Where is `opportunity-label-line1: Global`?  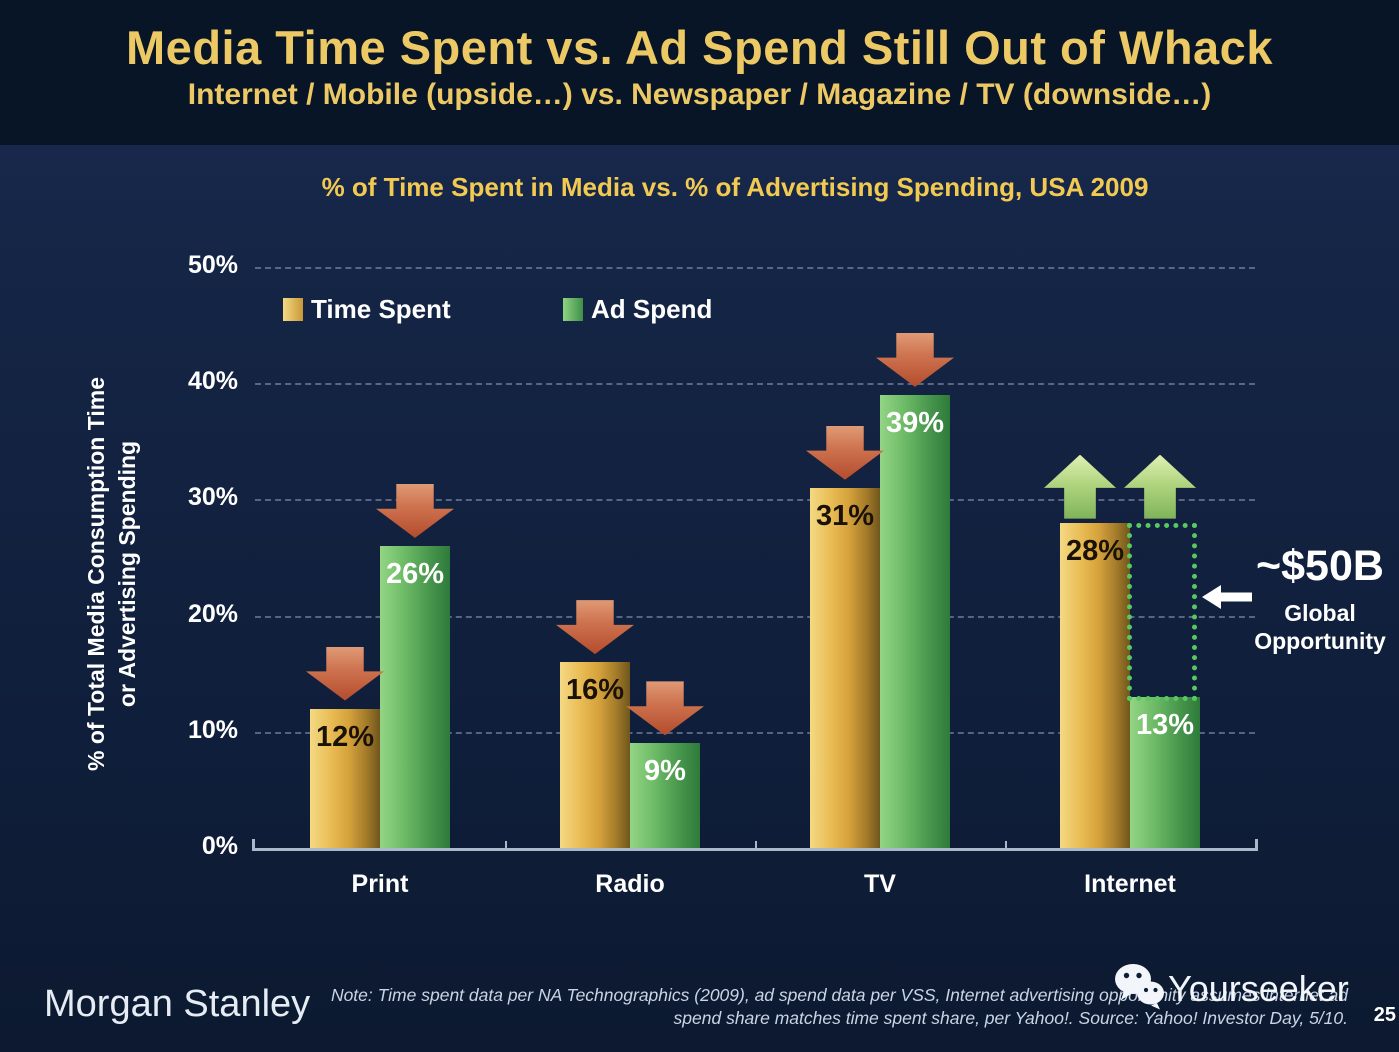
opportunity-label-line1: Global is located at coordinates (1320, 613).